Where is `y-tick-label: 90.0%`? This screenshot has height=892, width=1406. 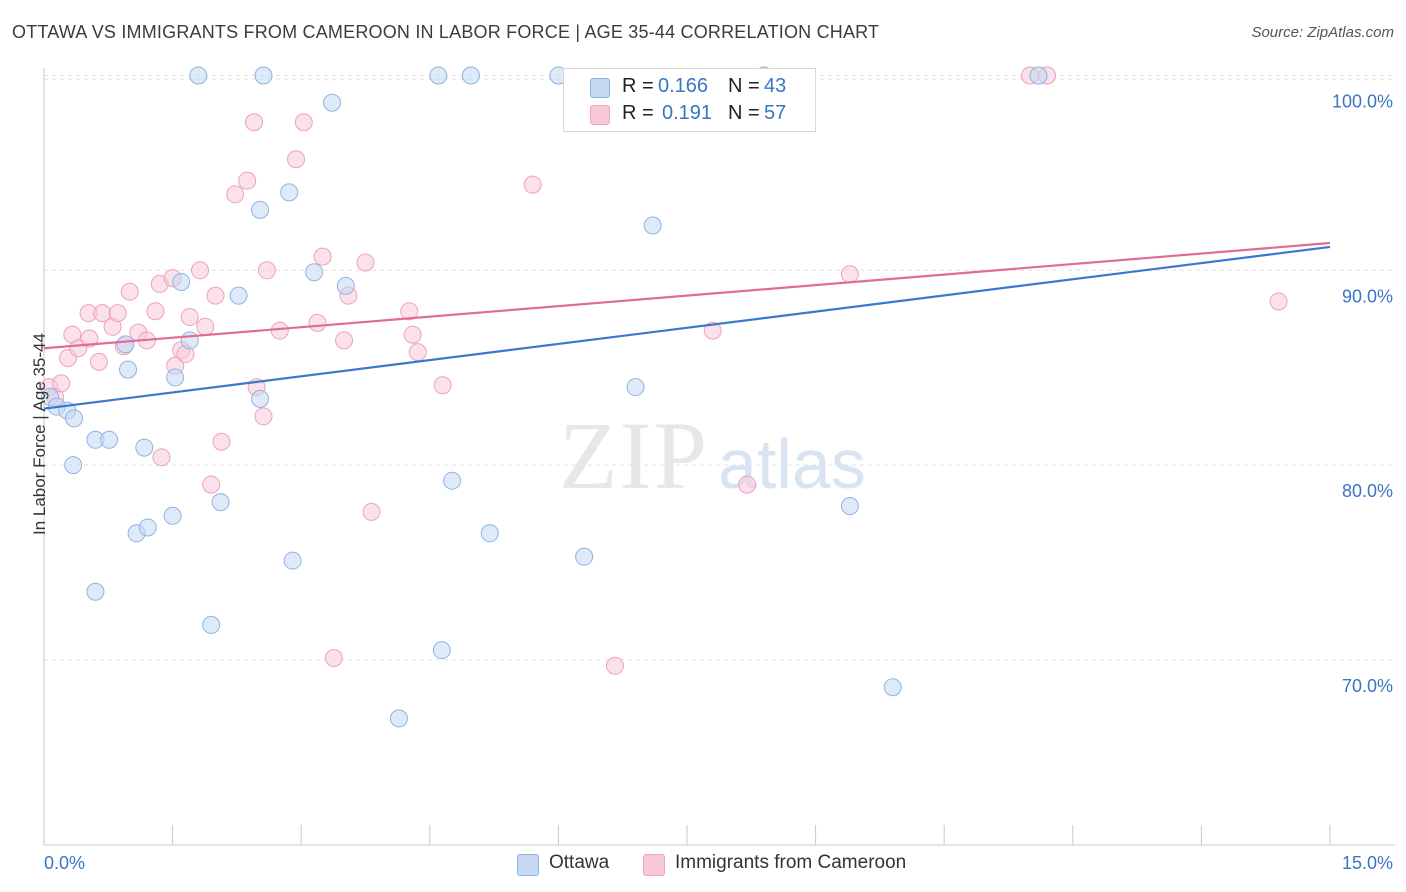 y-tick-label: 90.0% is located at coordinates (1367, 296).